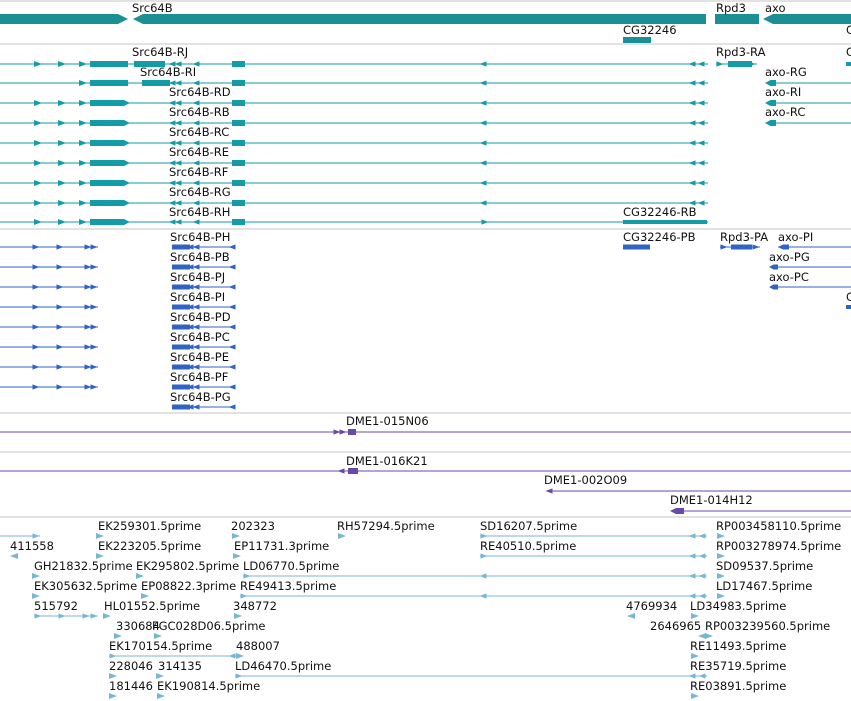 The width and height of the screenshot is (851, 701). Describe the element at coordinates (354, 56) in the screenshot. I see `transcript-src64b-0: Src64B-RJ` at that location.